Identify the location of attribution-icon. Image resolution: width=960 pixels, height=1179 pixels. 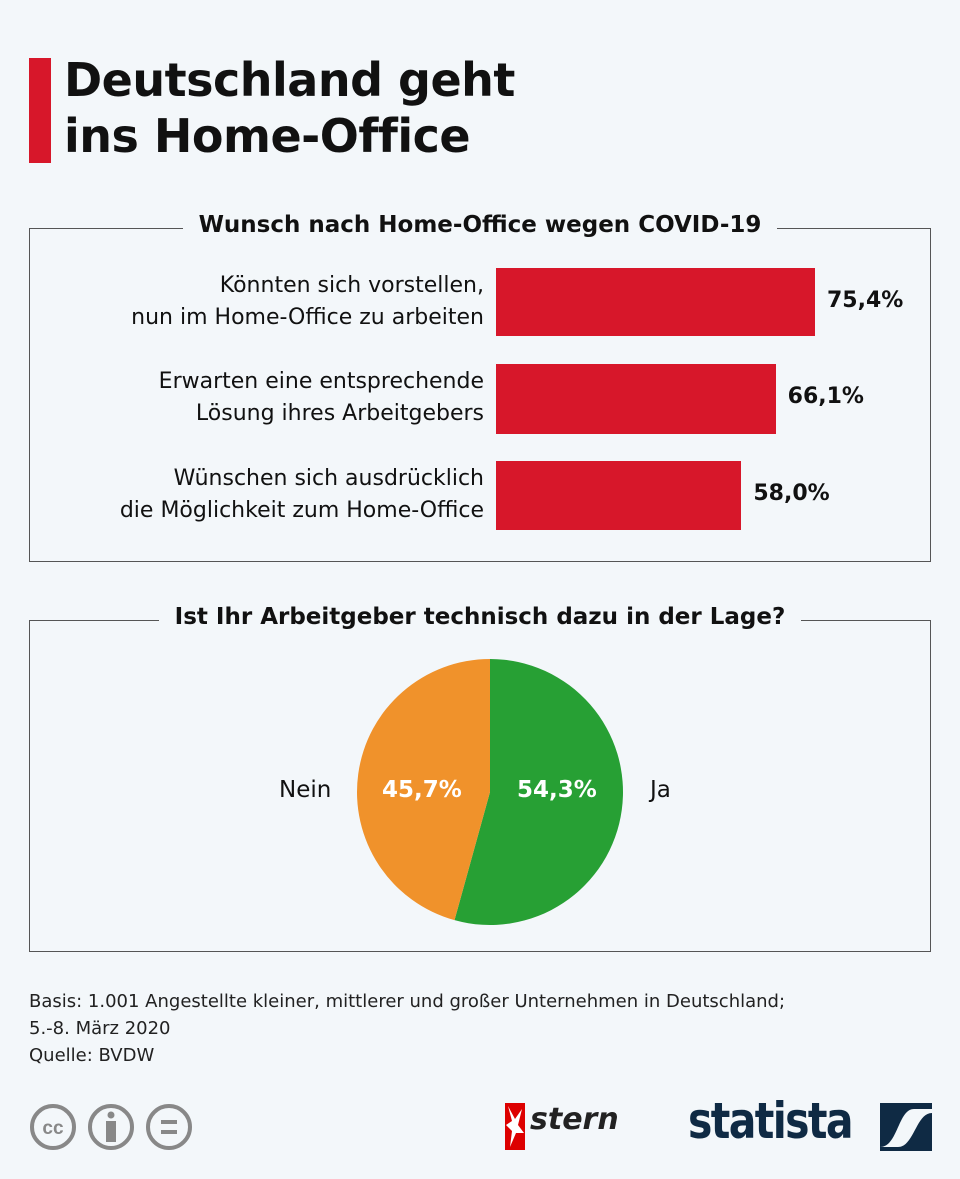
(111, 1127).